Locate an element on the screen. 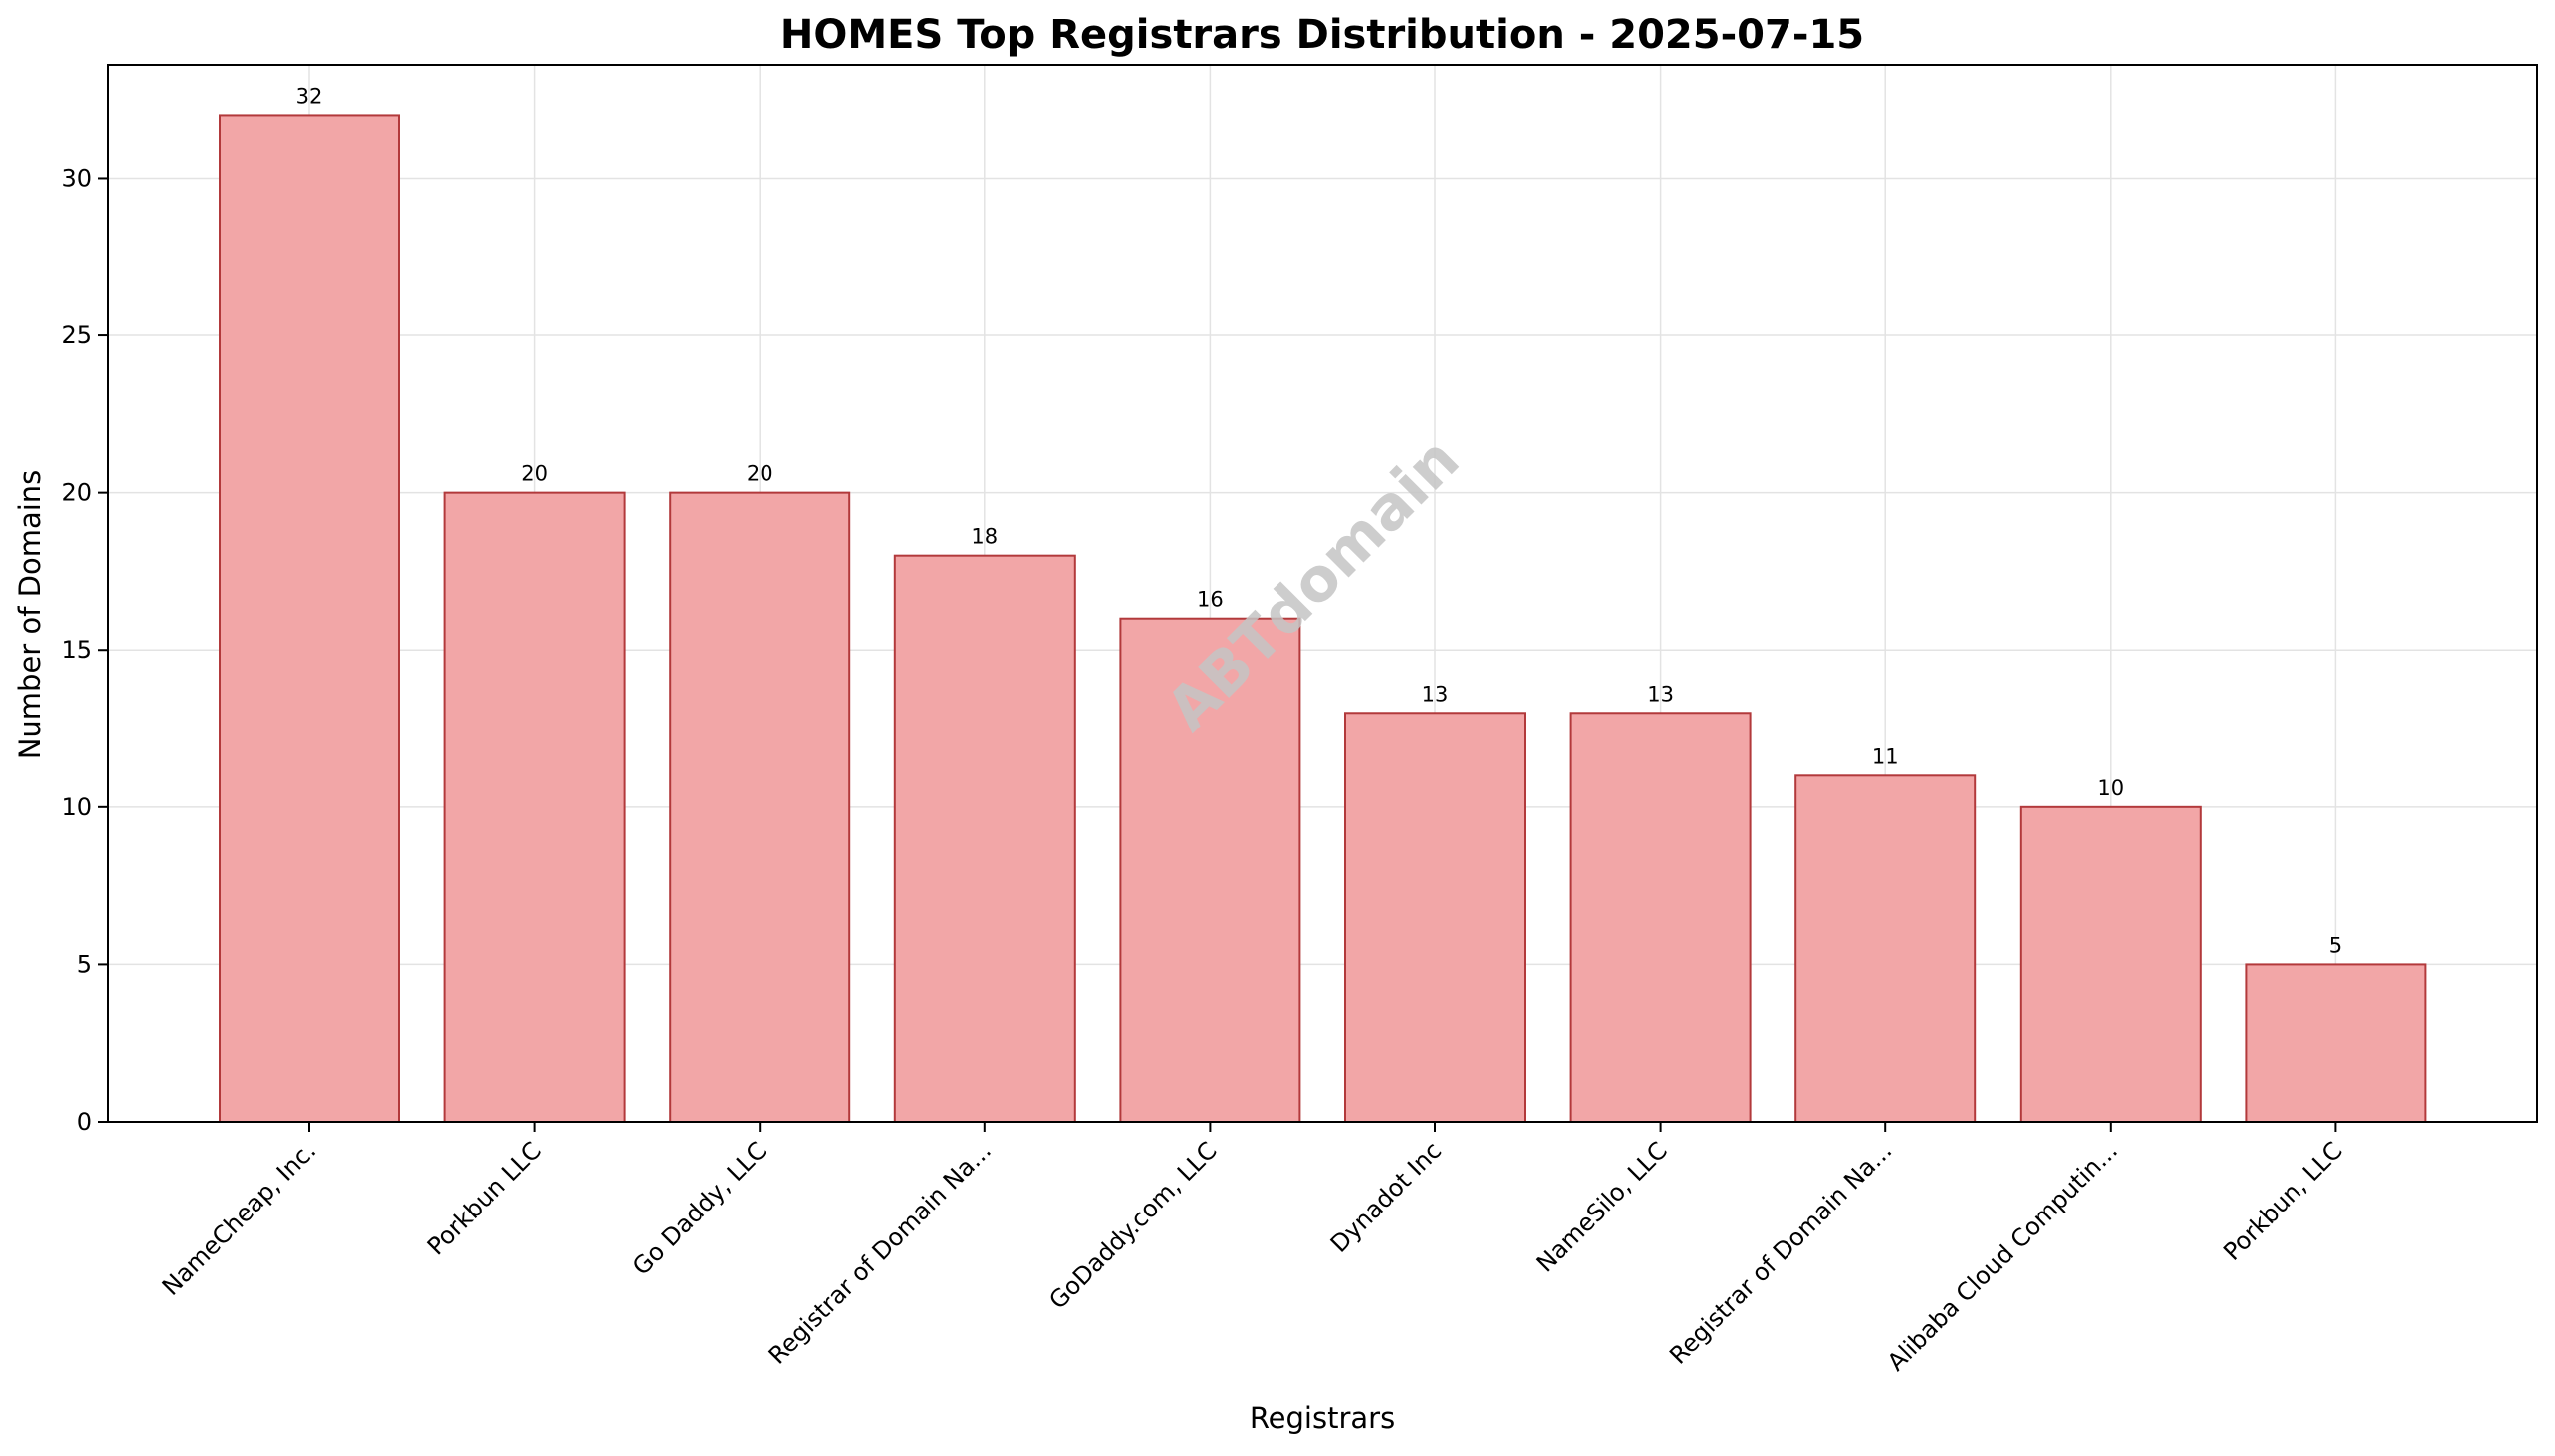 The height and width of the screenshot is (1456, 2555). y-tick-label: 15 is located at coordinates (76, 650).